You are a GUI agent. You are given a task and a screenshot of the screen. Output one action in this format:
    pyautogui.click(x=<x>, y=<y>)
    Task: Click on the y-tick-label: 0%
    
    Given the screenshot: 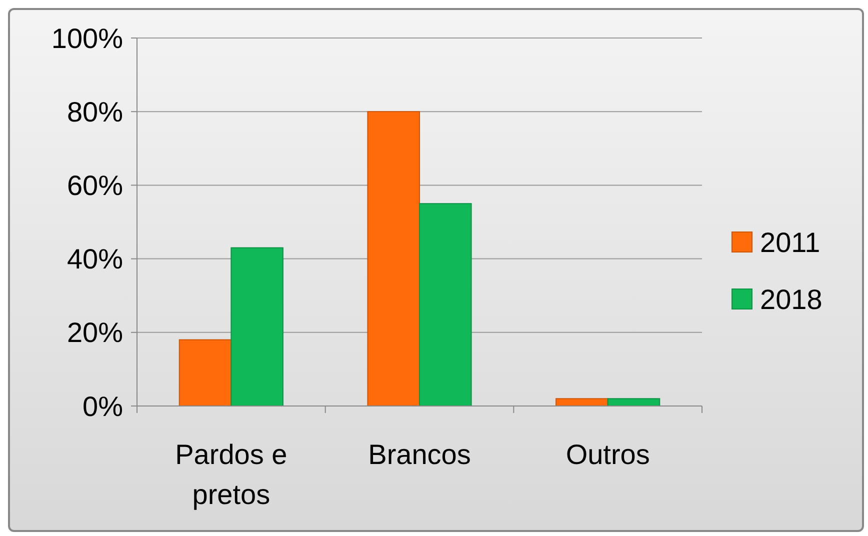 What is the action you would take?
    pyautogui.click(x=102, y=406)
    